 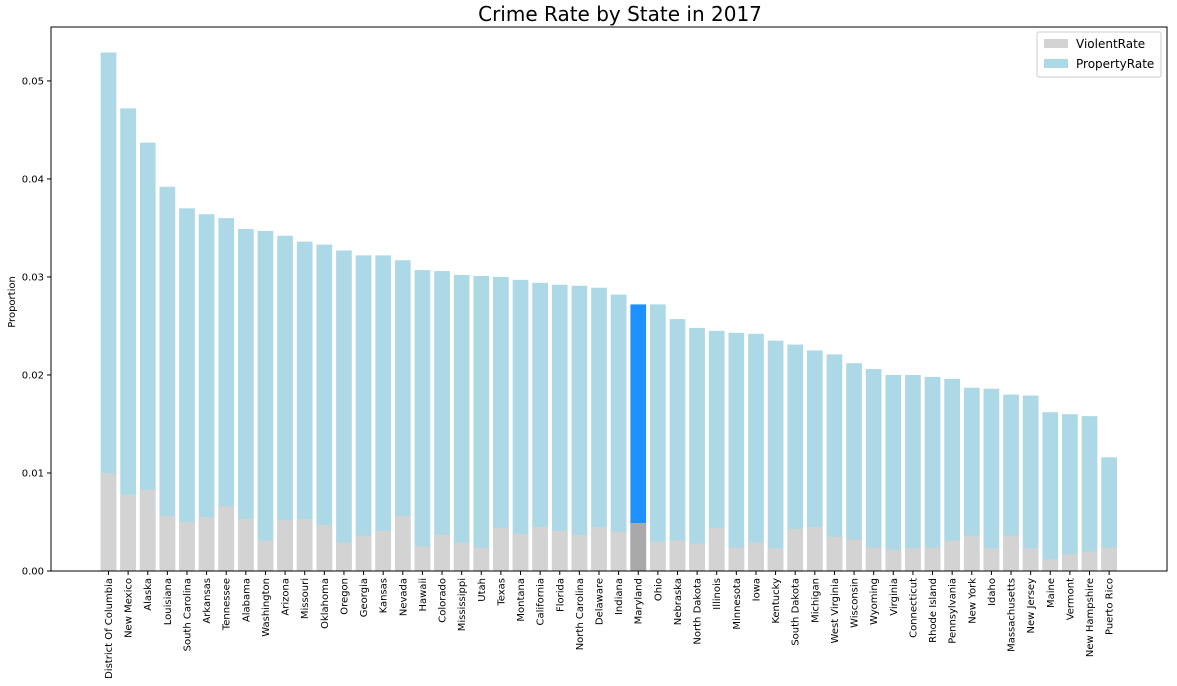 What do you see at coordinates (168, 601) in the screenshot?
I see `x-tick-label-louisiana: Louisiana` at bounding box center [168, 601].